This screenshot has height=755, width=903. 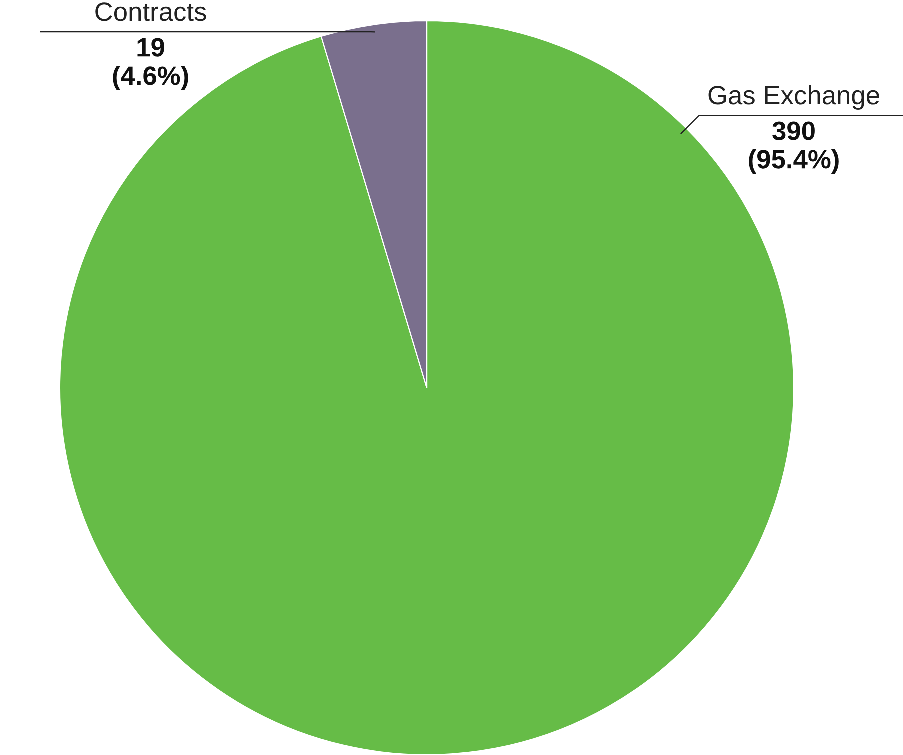 What do you see at coordinates (150, 64) in the screenshot?
I see `data-label: 19 (4.6%)` at bounding box center [150, 64].